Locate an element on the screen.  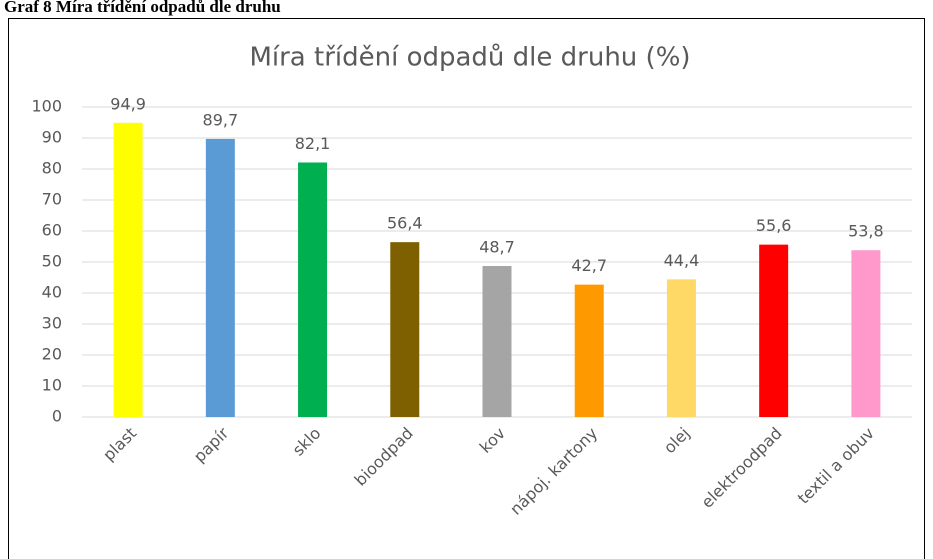
value-label: 55,6 is located at coordinates (774, 225).